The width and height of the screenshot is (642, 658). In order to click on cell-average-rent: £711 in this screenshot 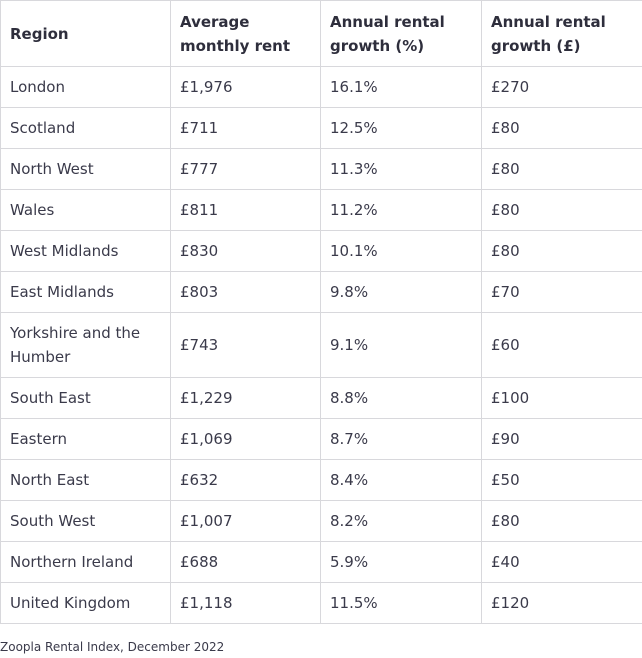, I will do `click(245, 128)`.